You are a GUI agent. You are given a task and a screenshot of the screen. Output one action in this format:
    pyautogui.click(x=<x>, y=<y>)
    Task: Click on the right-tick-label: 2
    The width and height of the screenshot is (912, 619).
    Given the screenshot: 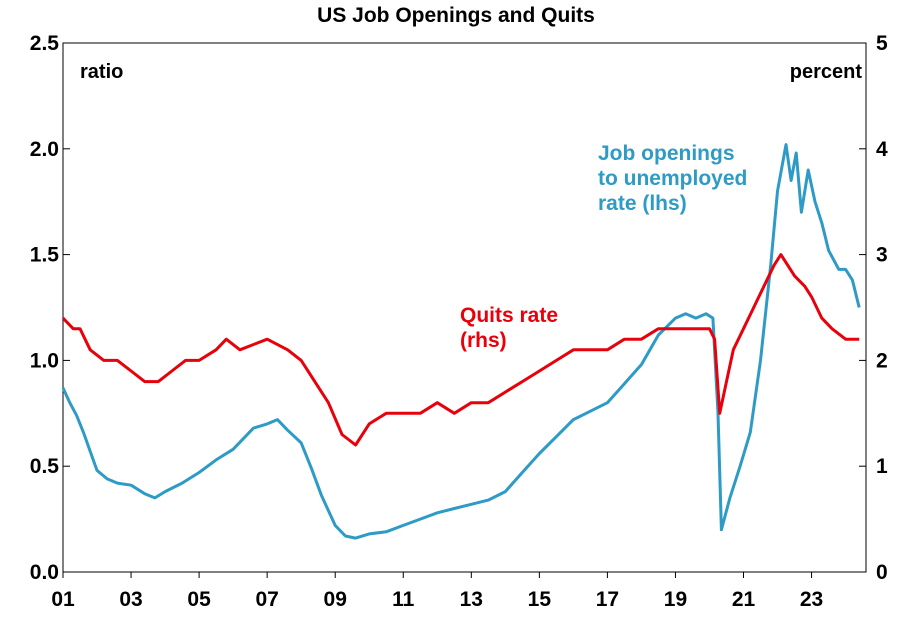 What is the action you would take?
    pyautogui.click(x=882, y=360)
    